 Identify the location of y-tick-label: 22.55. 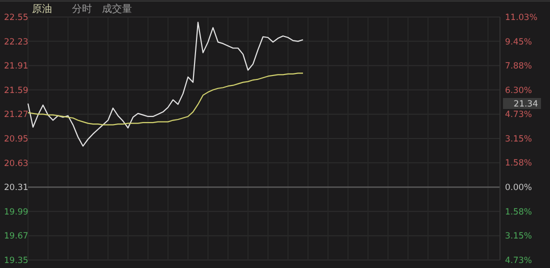
(16, 18).